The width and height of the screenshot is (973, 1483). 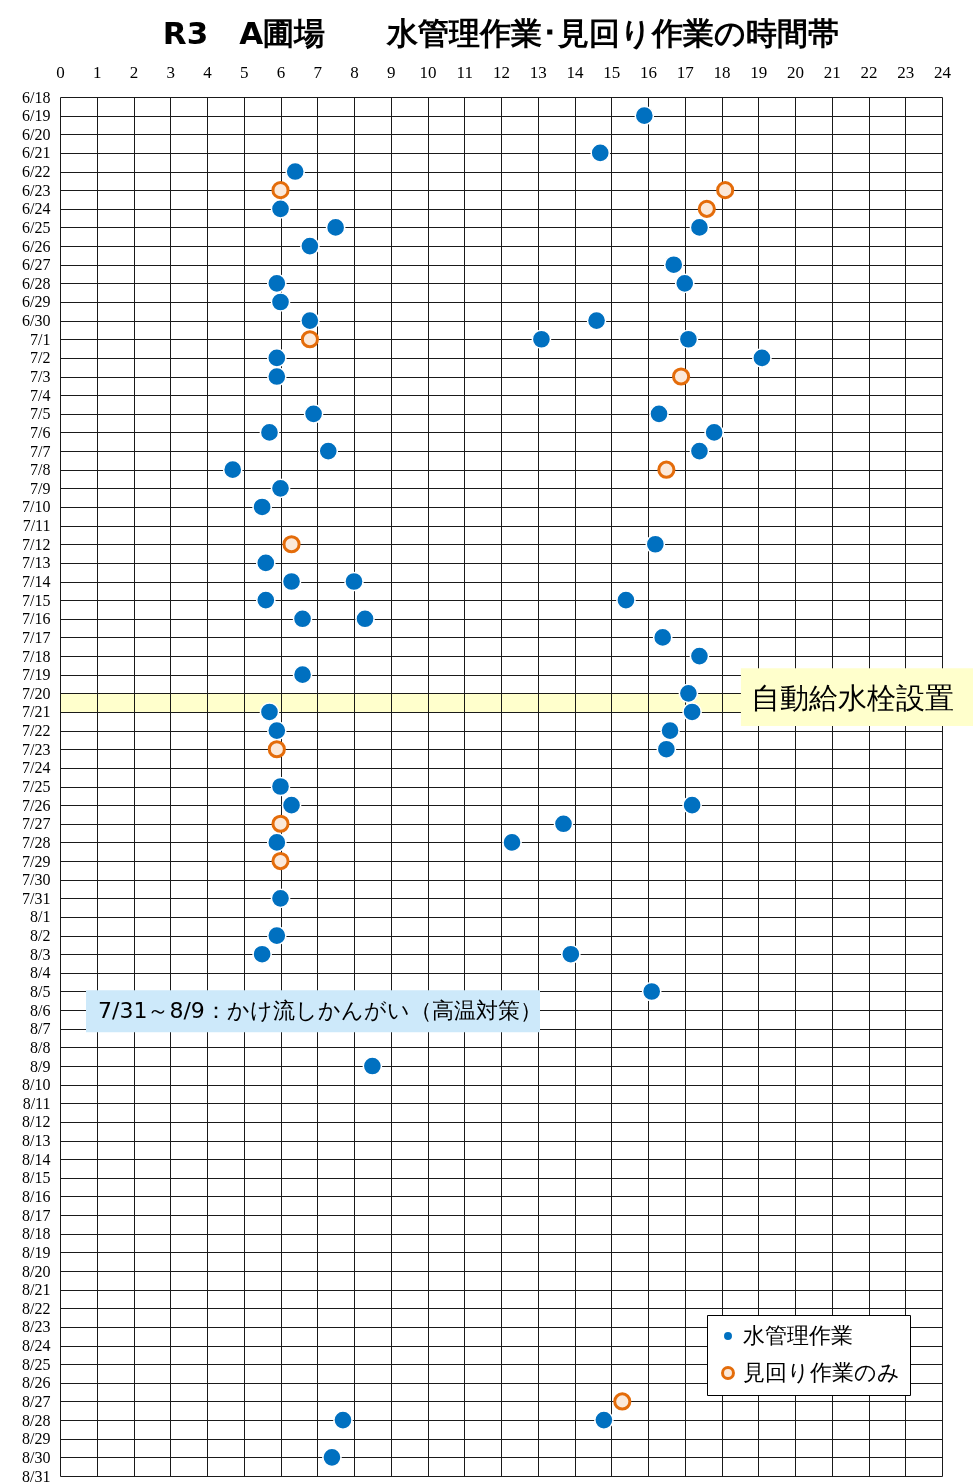 What do you see at coordinates (36, 805) in the screenshot?
I see `y-tick-label: 7/26` at bounding box center [36, 805].